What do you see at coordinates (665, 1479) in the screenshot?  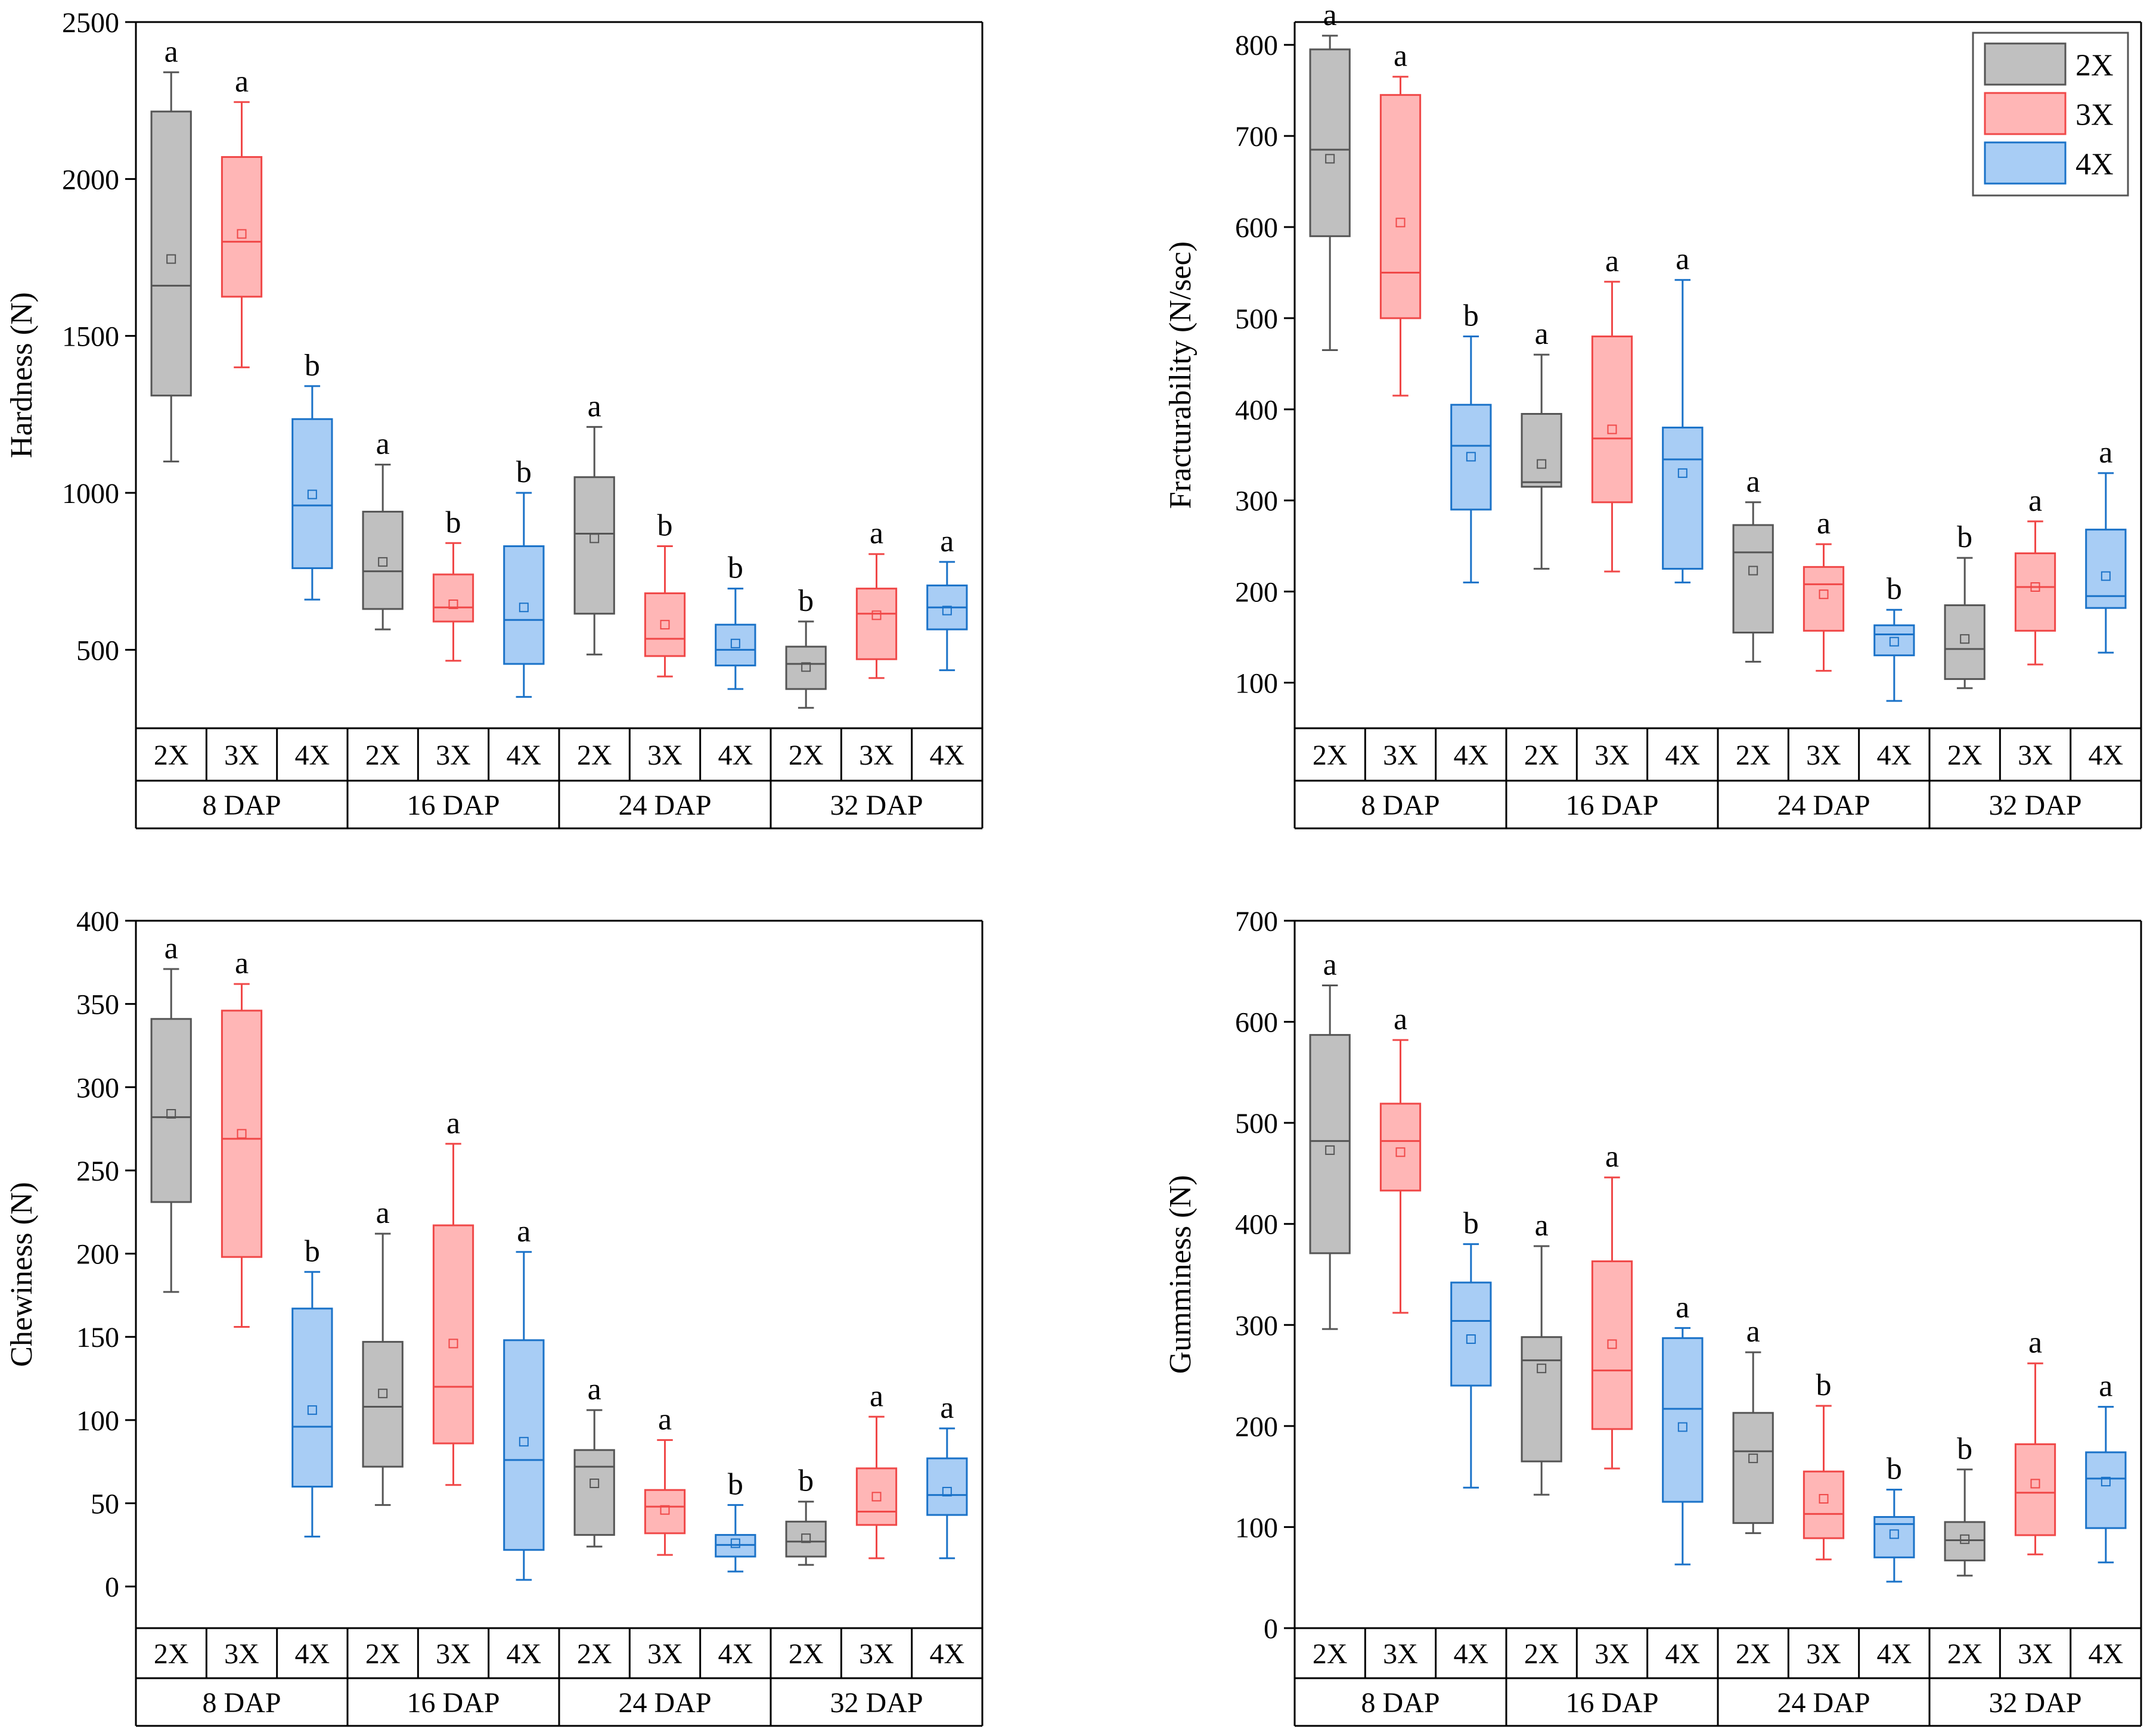 I see `box-24dap-3x: a` at bounding box center [665, 1479].